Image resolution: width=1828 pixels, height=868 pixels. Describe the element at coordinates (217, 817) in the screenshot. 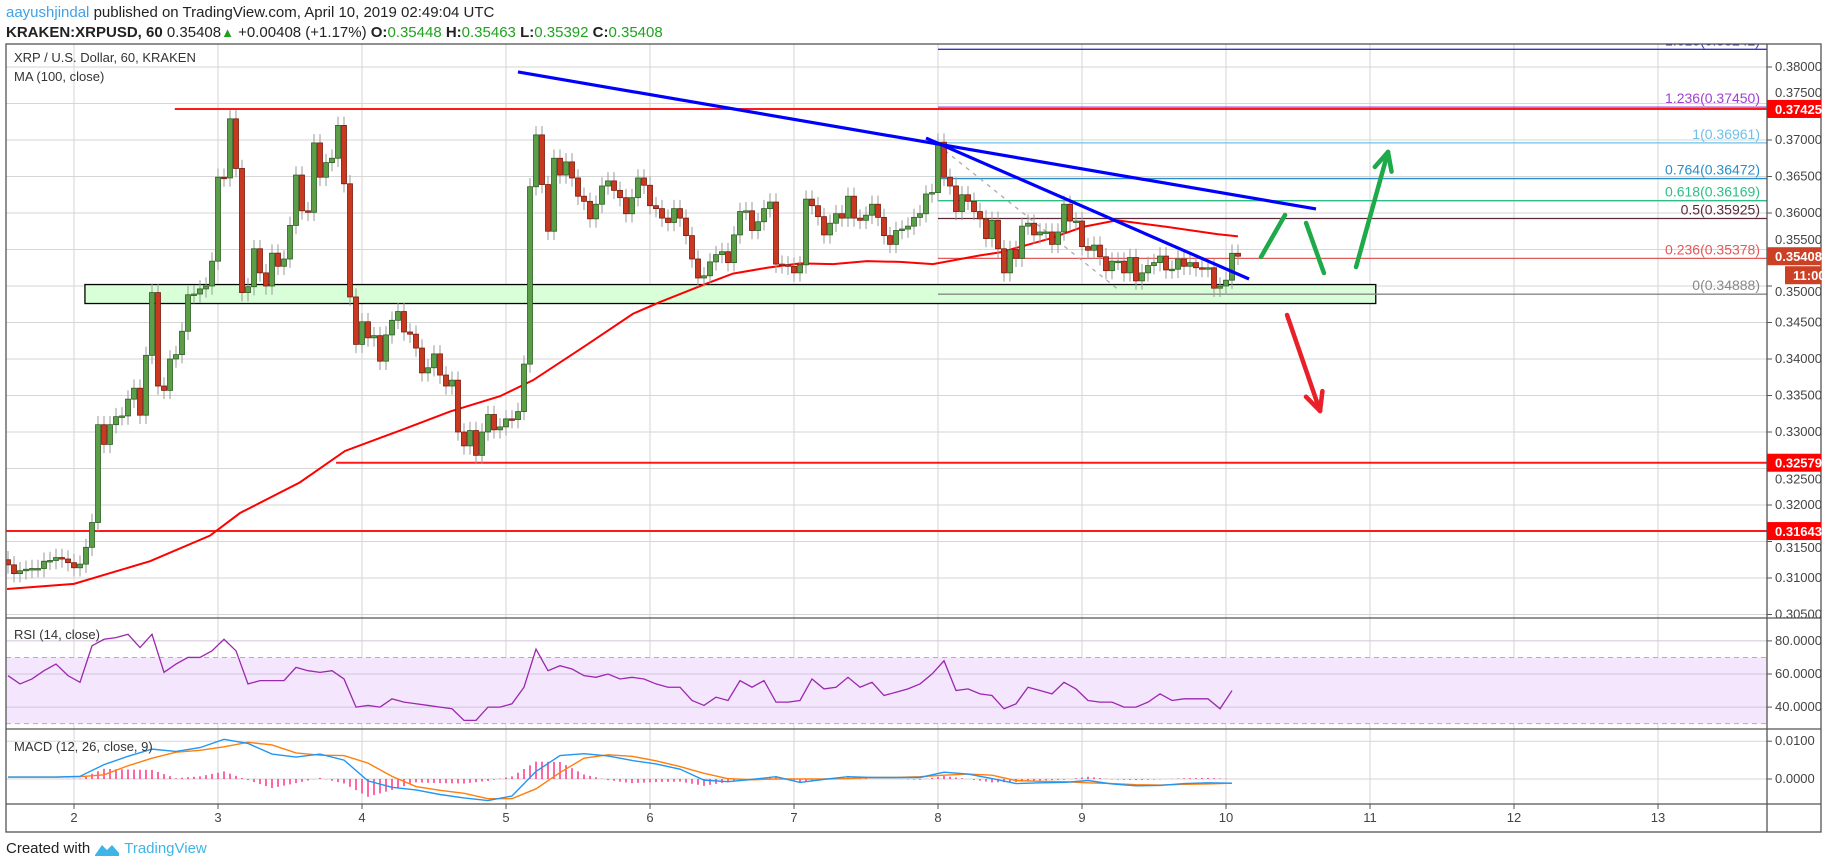

I see `x-tick-label: 3` at that location.